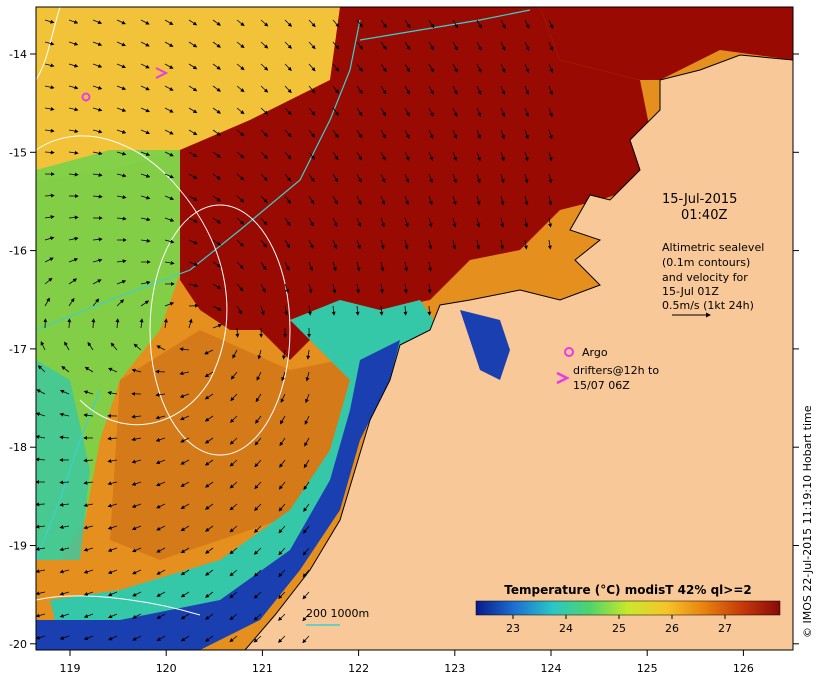 This screenshot has width=820, height=680. I want to click on timestamp-time: 01:40Z, so click(704, 215).